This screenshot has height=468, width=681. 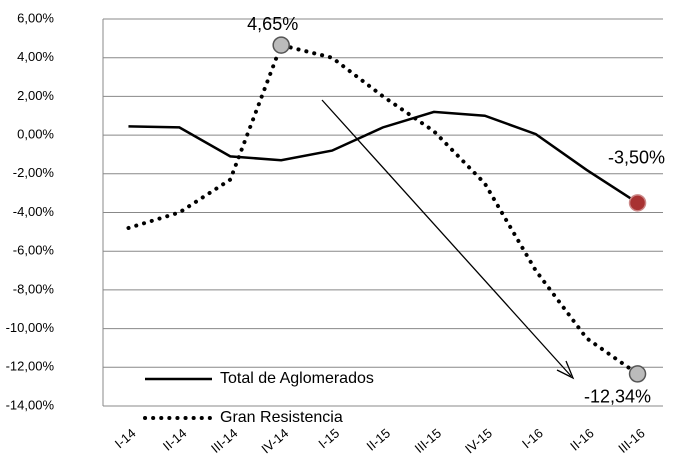 I want to click on x-tick-label: II-16, so click(x=582, y=439).